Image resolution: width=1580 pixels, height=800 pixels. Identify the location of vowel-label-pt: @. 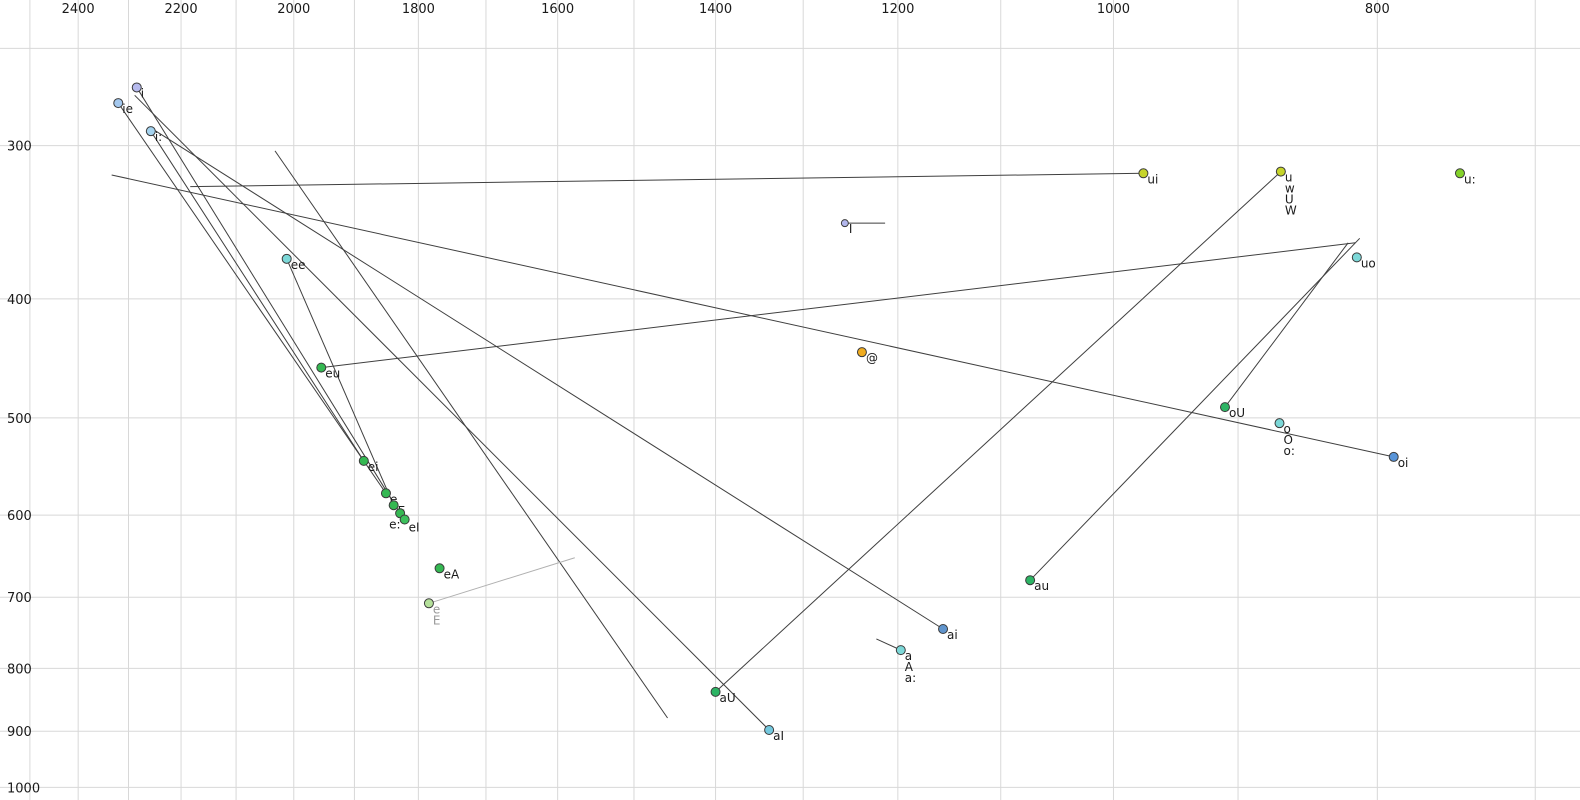
(872, 358).